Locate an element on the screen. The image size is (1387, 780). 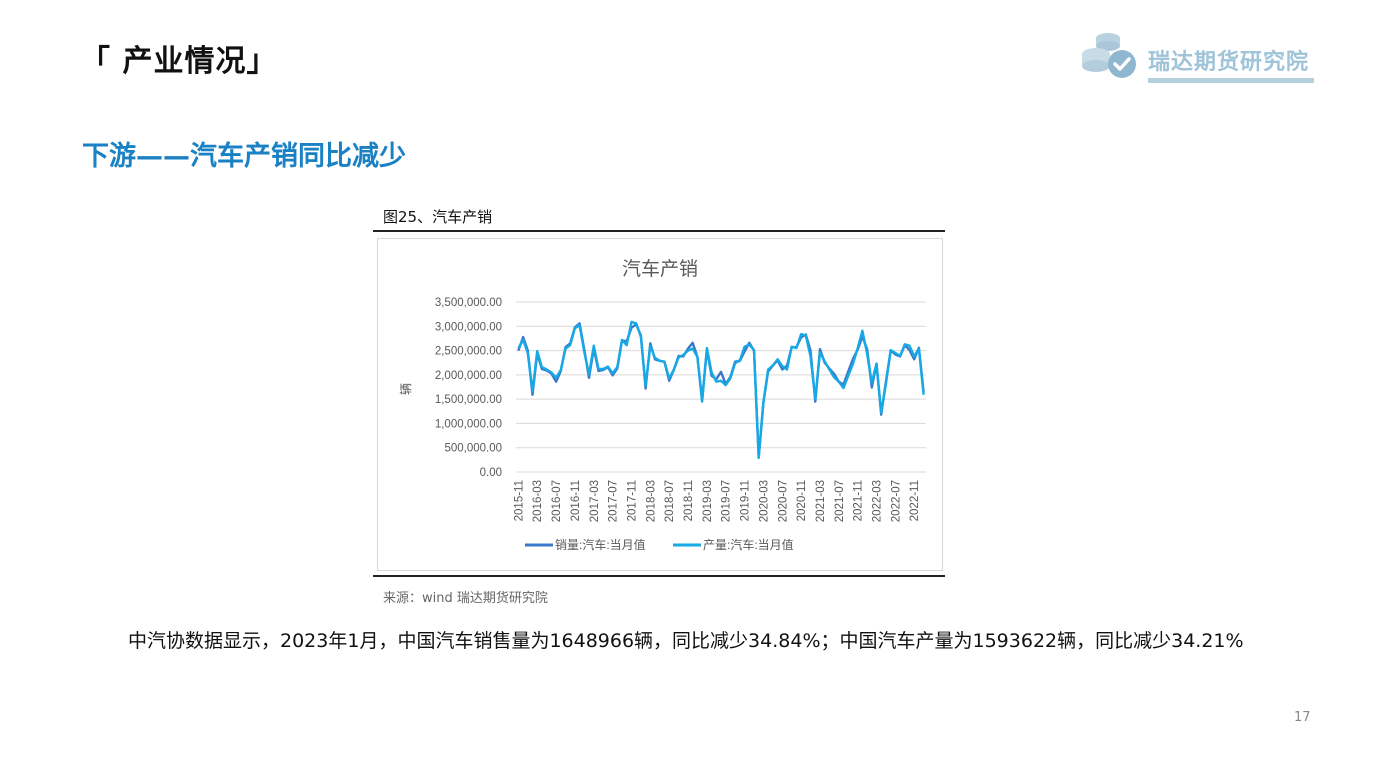
section-subtitle: 下游——汽车产销同比减少 is located at coordinates (244, 156).